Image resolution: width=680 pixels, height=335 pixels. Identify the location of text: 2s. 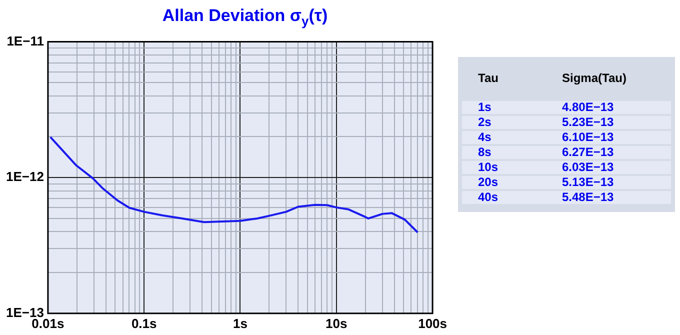
(484, 122).